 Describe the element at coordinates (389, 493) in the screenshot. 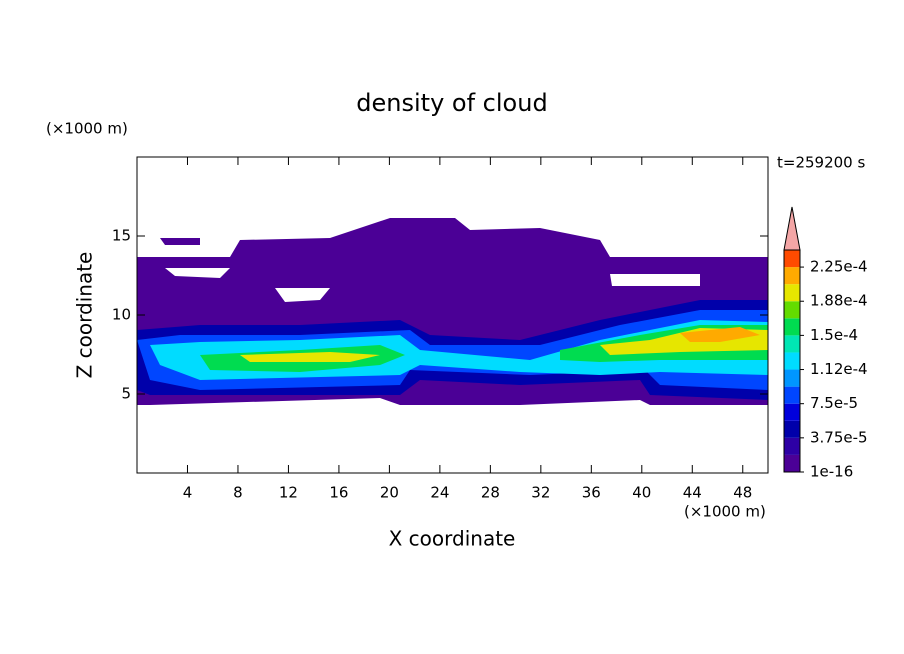

I see `x-tick-label: 20` at that location.